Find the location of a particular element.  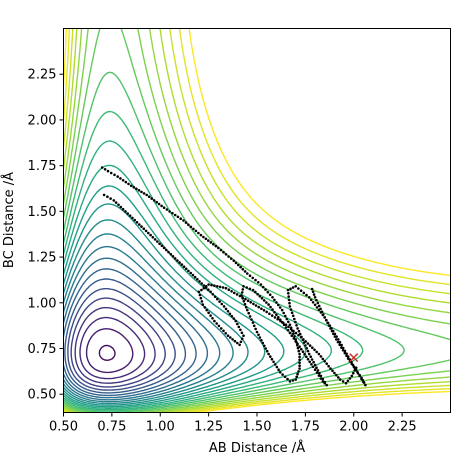

end-marker-stroke is located at coordinates (354, 358).